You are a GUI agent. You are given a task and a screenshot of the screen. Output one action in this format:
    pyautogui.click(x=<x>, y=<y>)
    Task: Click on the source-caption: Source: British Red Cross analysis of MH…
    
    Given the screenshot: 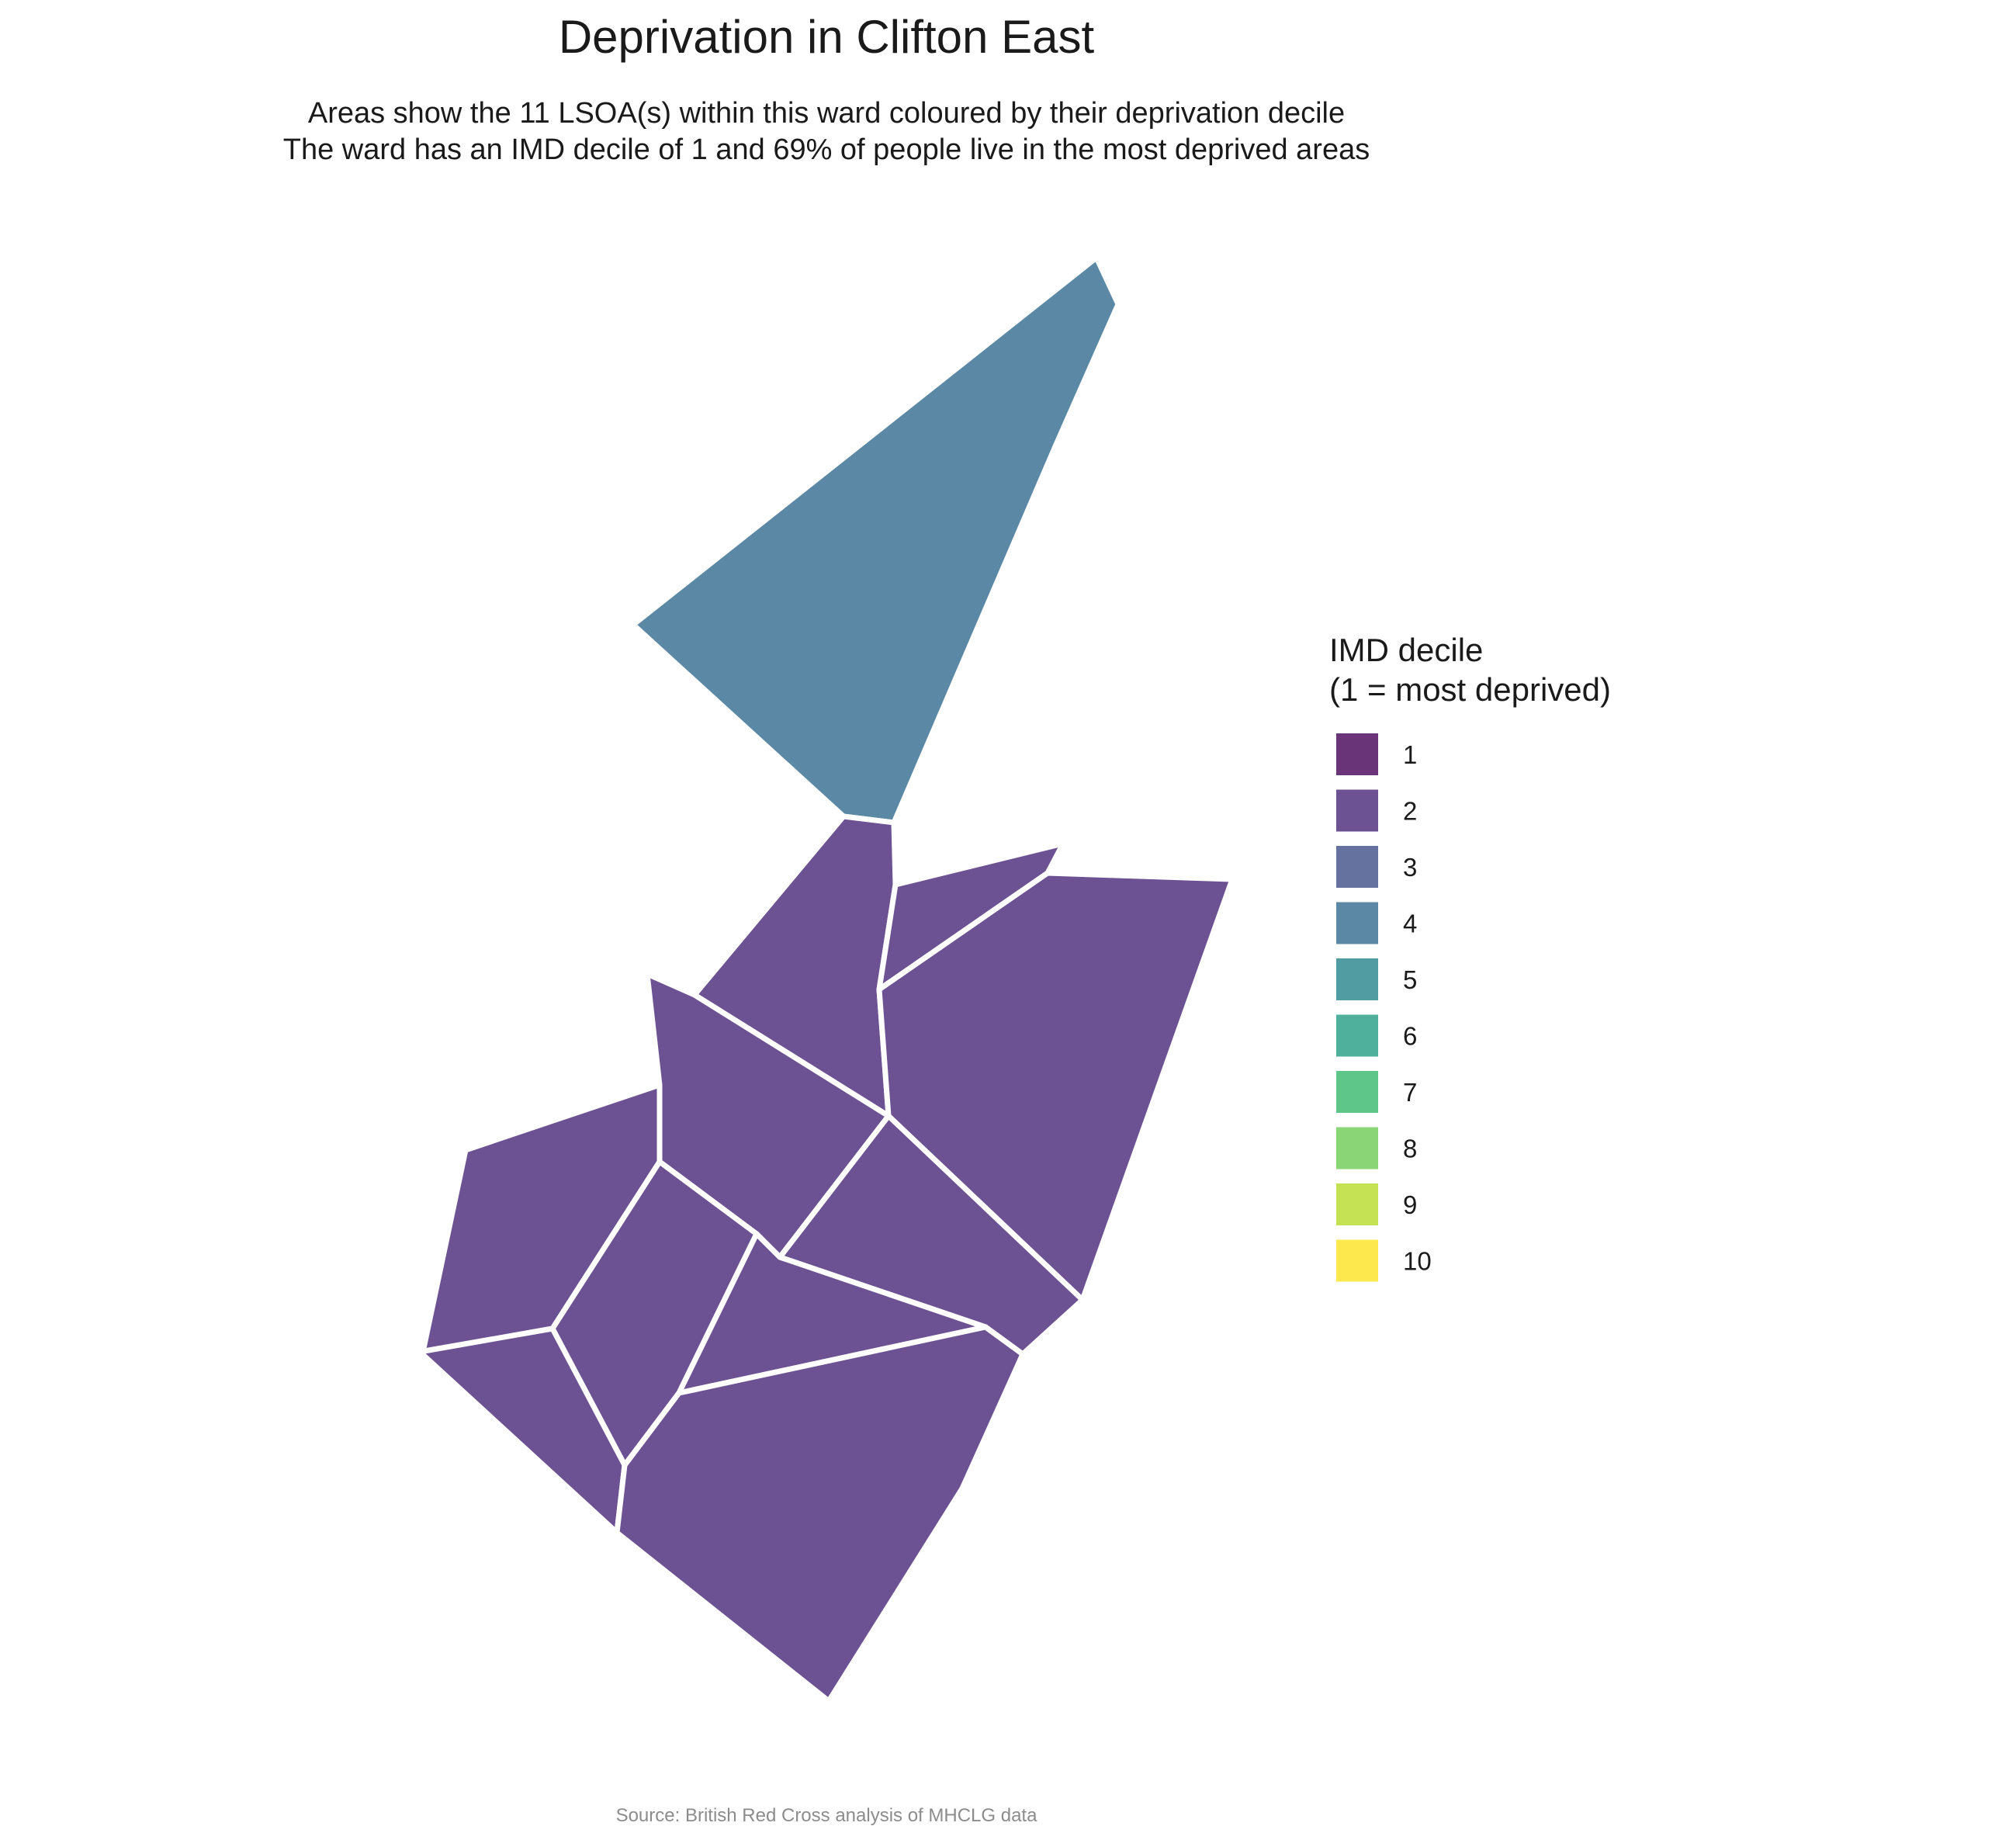 What is the action you would take?
    pyautogui.click(x=827, y=1816)
    